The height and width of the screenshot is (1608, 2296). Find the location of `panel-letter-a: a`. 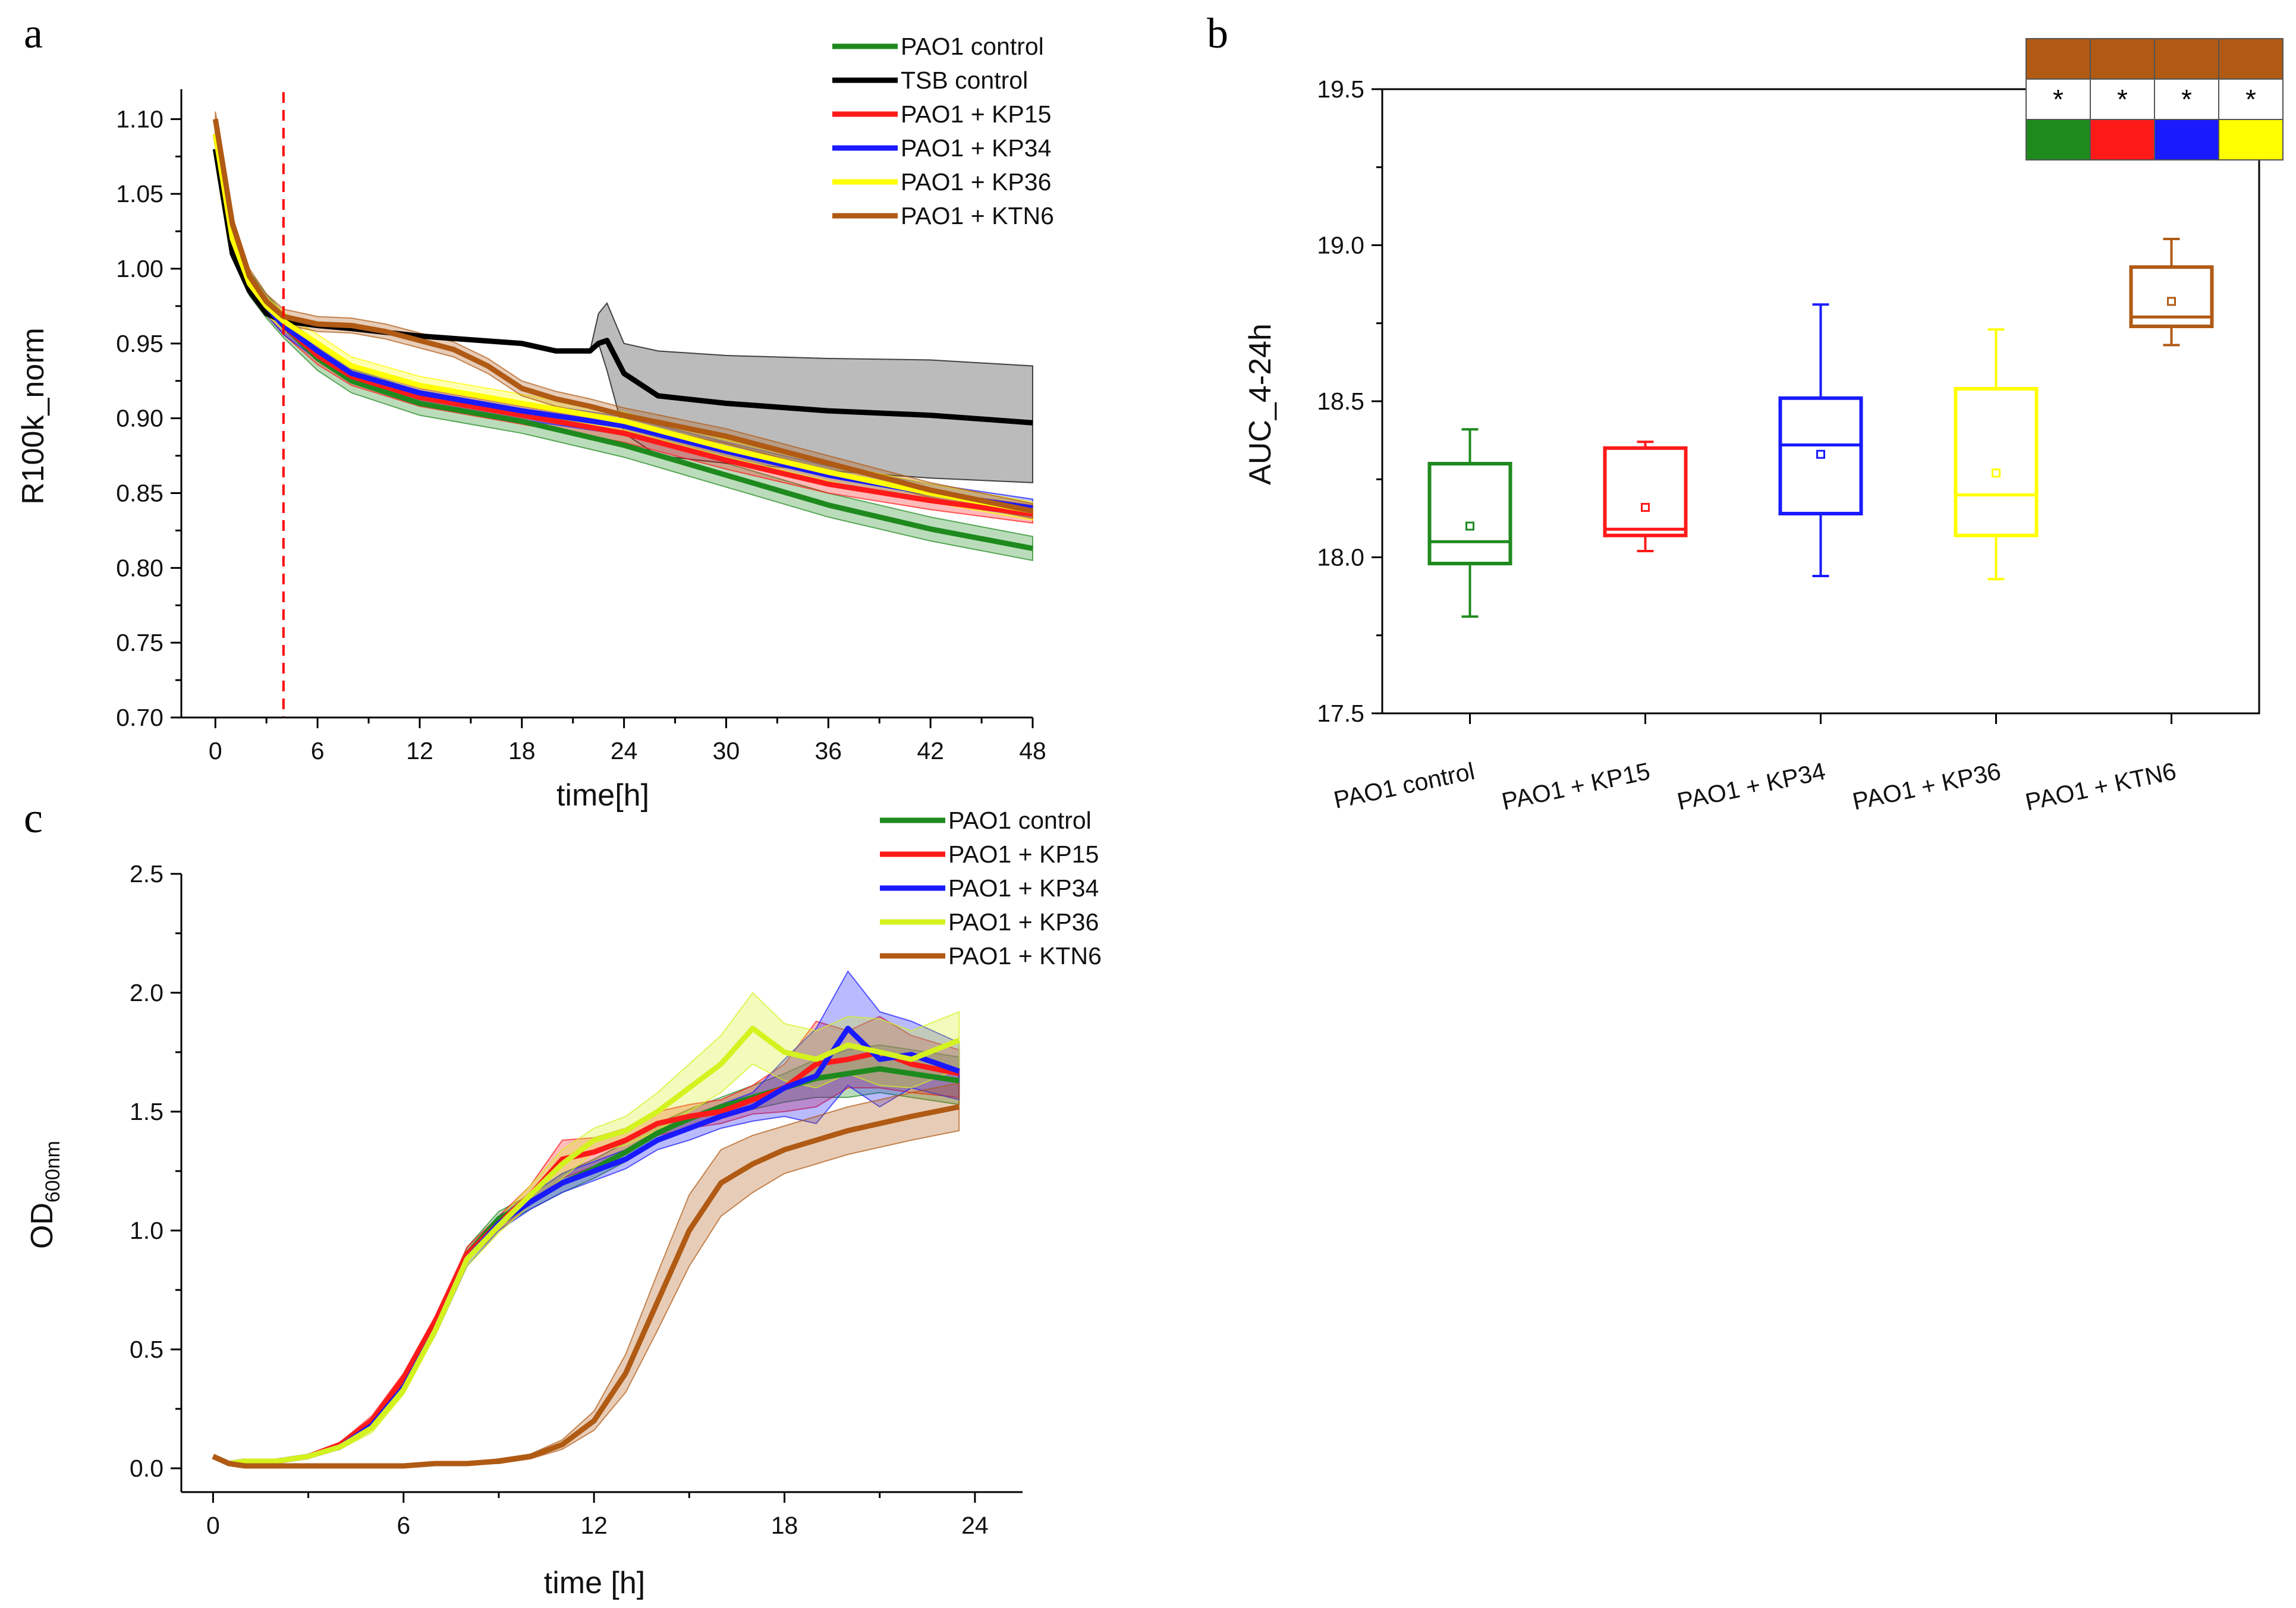

panel-letter-a: a is located at coordinates (33, 33).